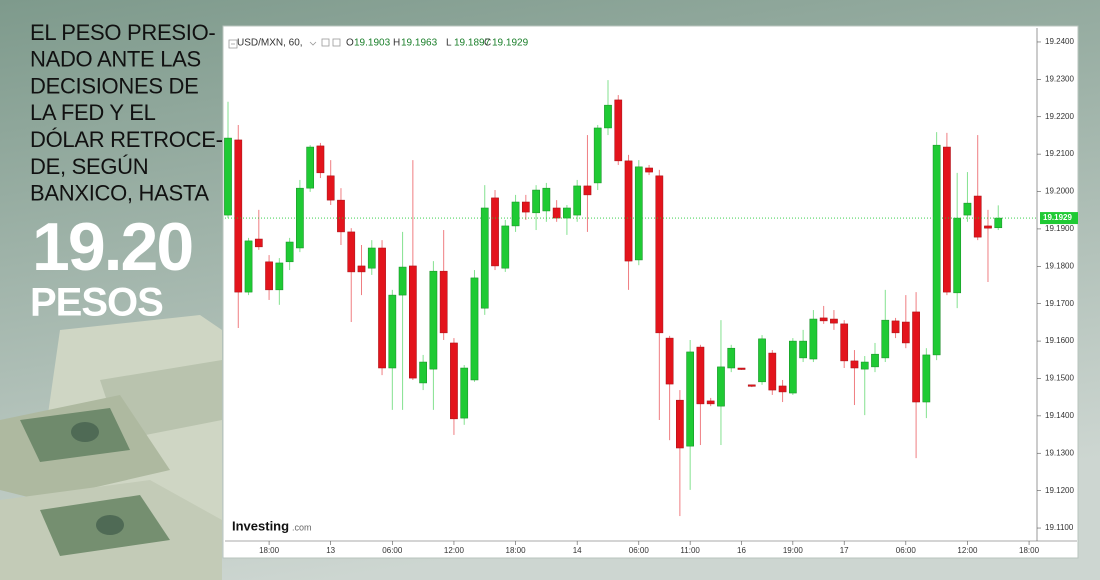 This screenshot has width=1100, height=580. I want to click on y-tick-label: 19.2200, so click(1059, 116).